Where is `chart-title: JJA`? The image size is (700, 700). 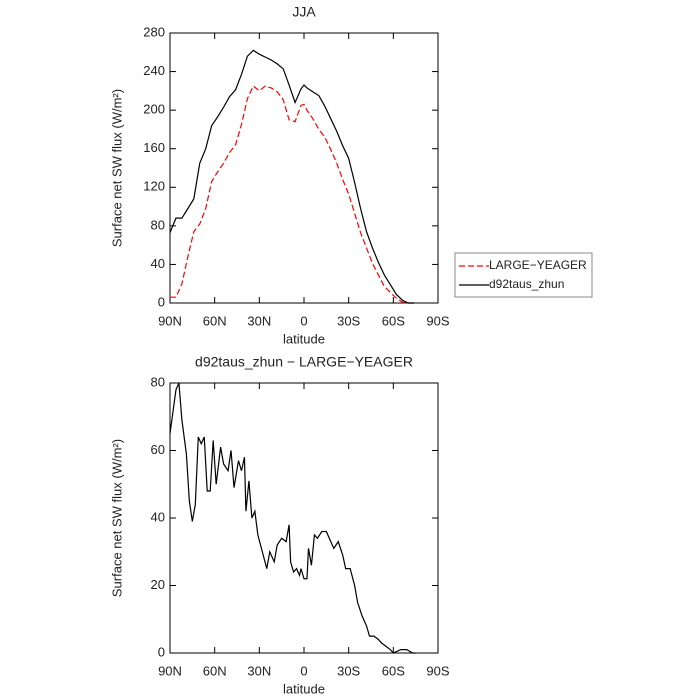 chart-title: JJA is located at coordinates (304, 12).